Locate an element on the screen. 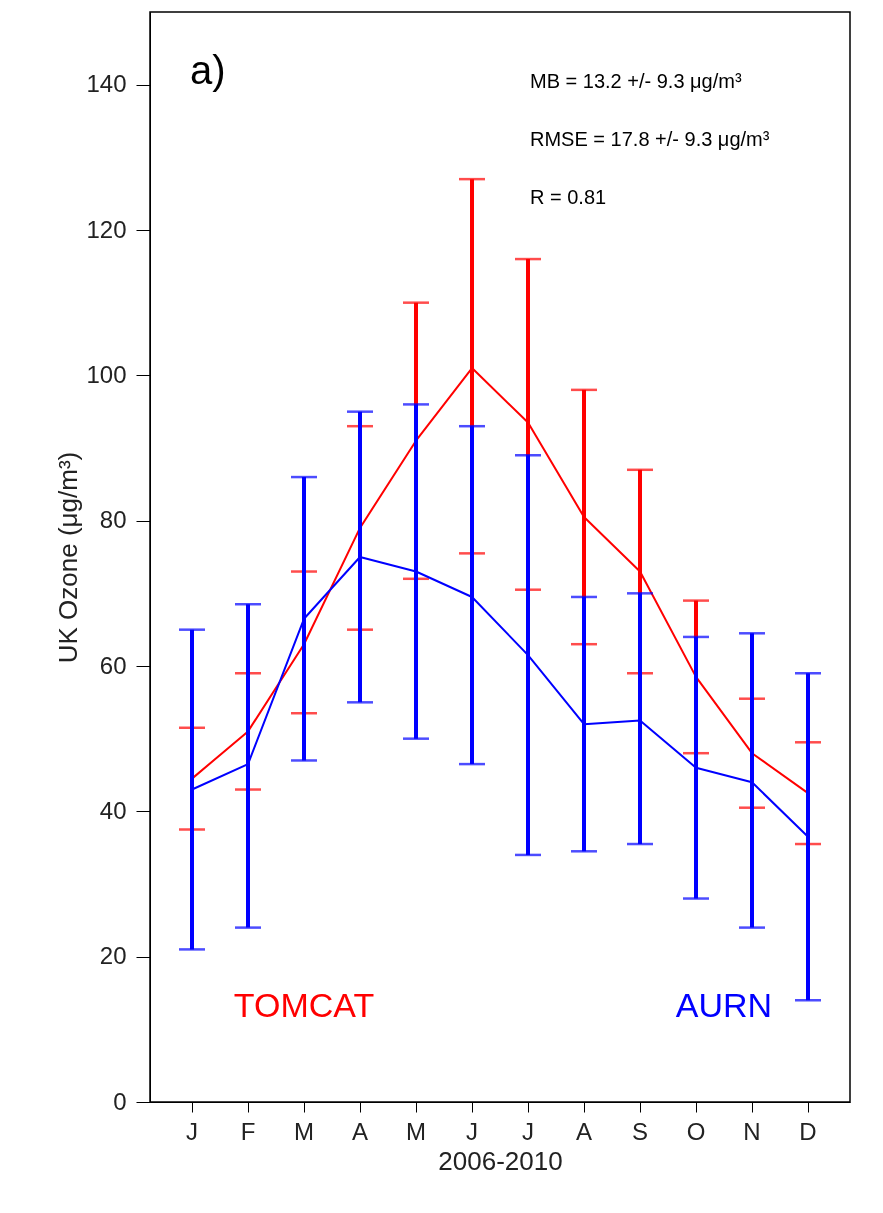 The image size is (883, 1213). y-tick-label: 100 is located at coordinates (106, 374).